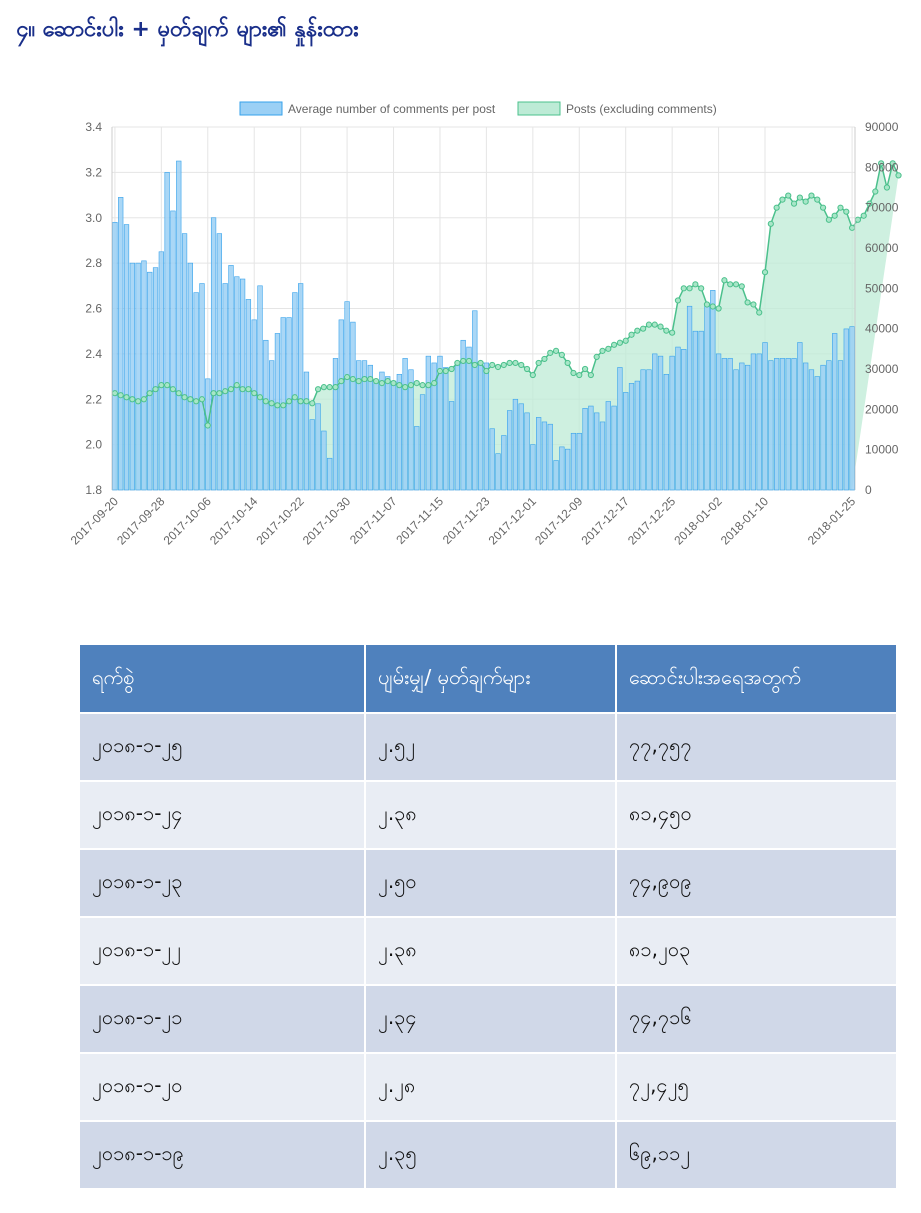 Image resolution: width=921 pixels, height=1213 pixels. What do you see at coordinates (392, 109) in the screenshot?
I see `legend-label-comments: Average number of comments per post` at bounding box center [392, 109].